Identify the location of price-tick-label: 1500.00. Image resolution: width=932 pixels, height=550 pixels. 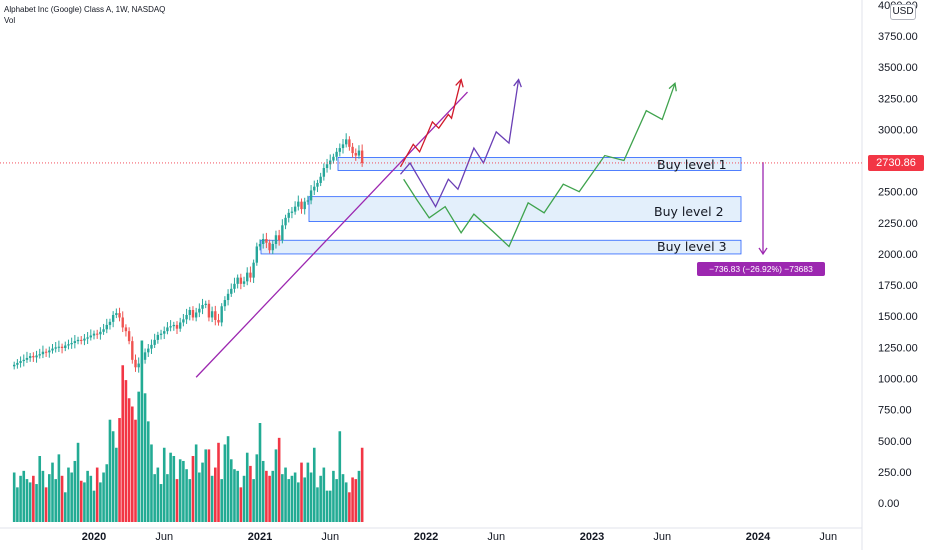
(898, 317).